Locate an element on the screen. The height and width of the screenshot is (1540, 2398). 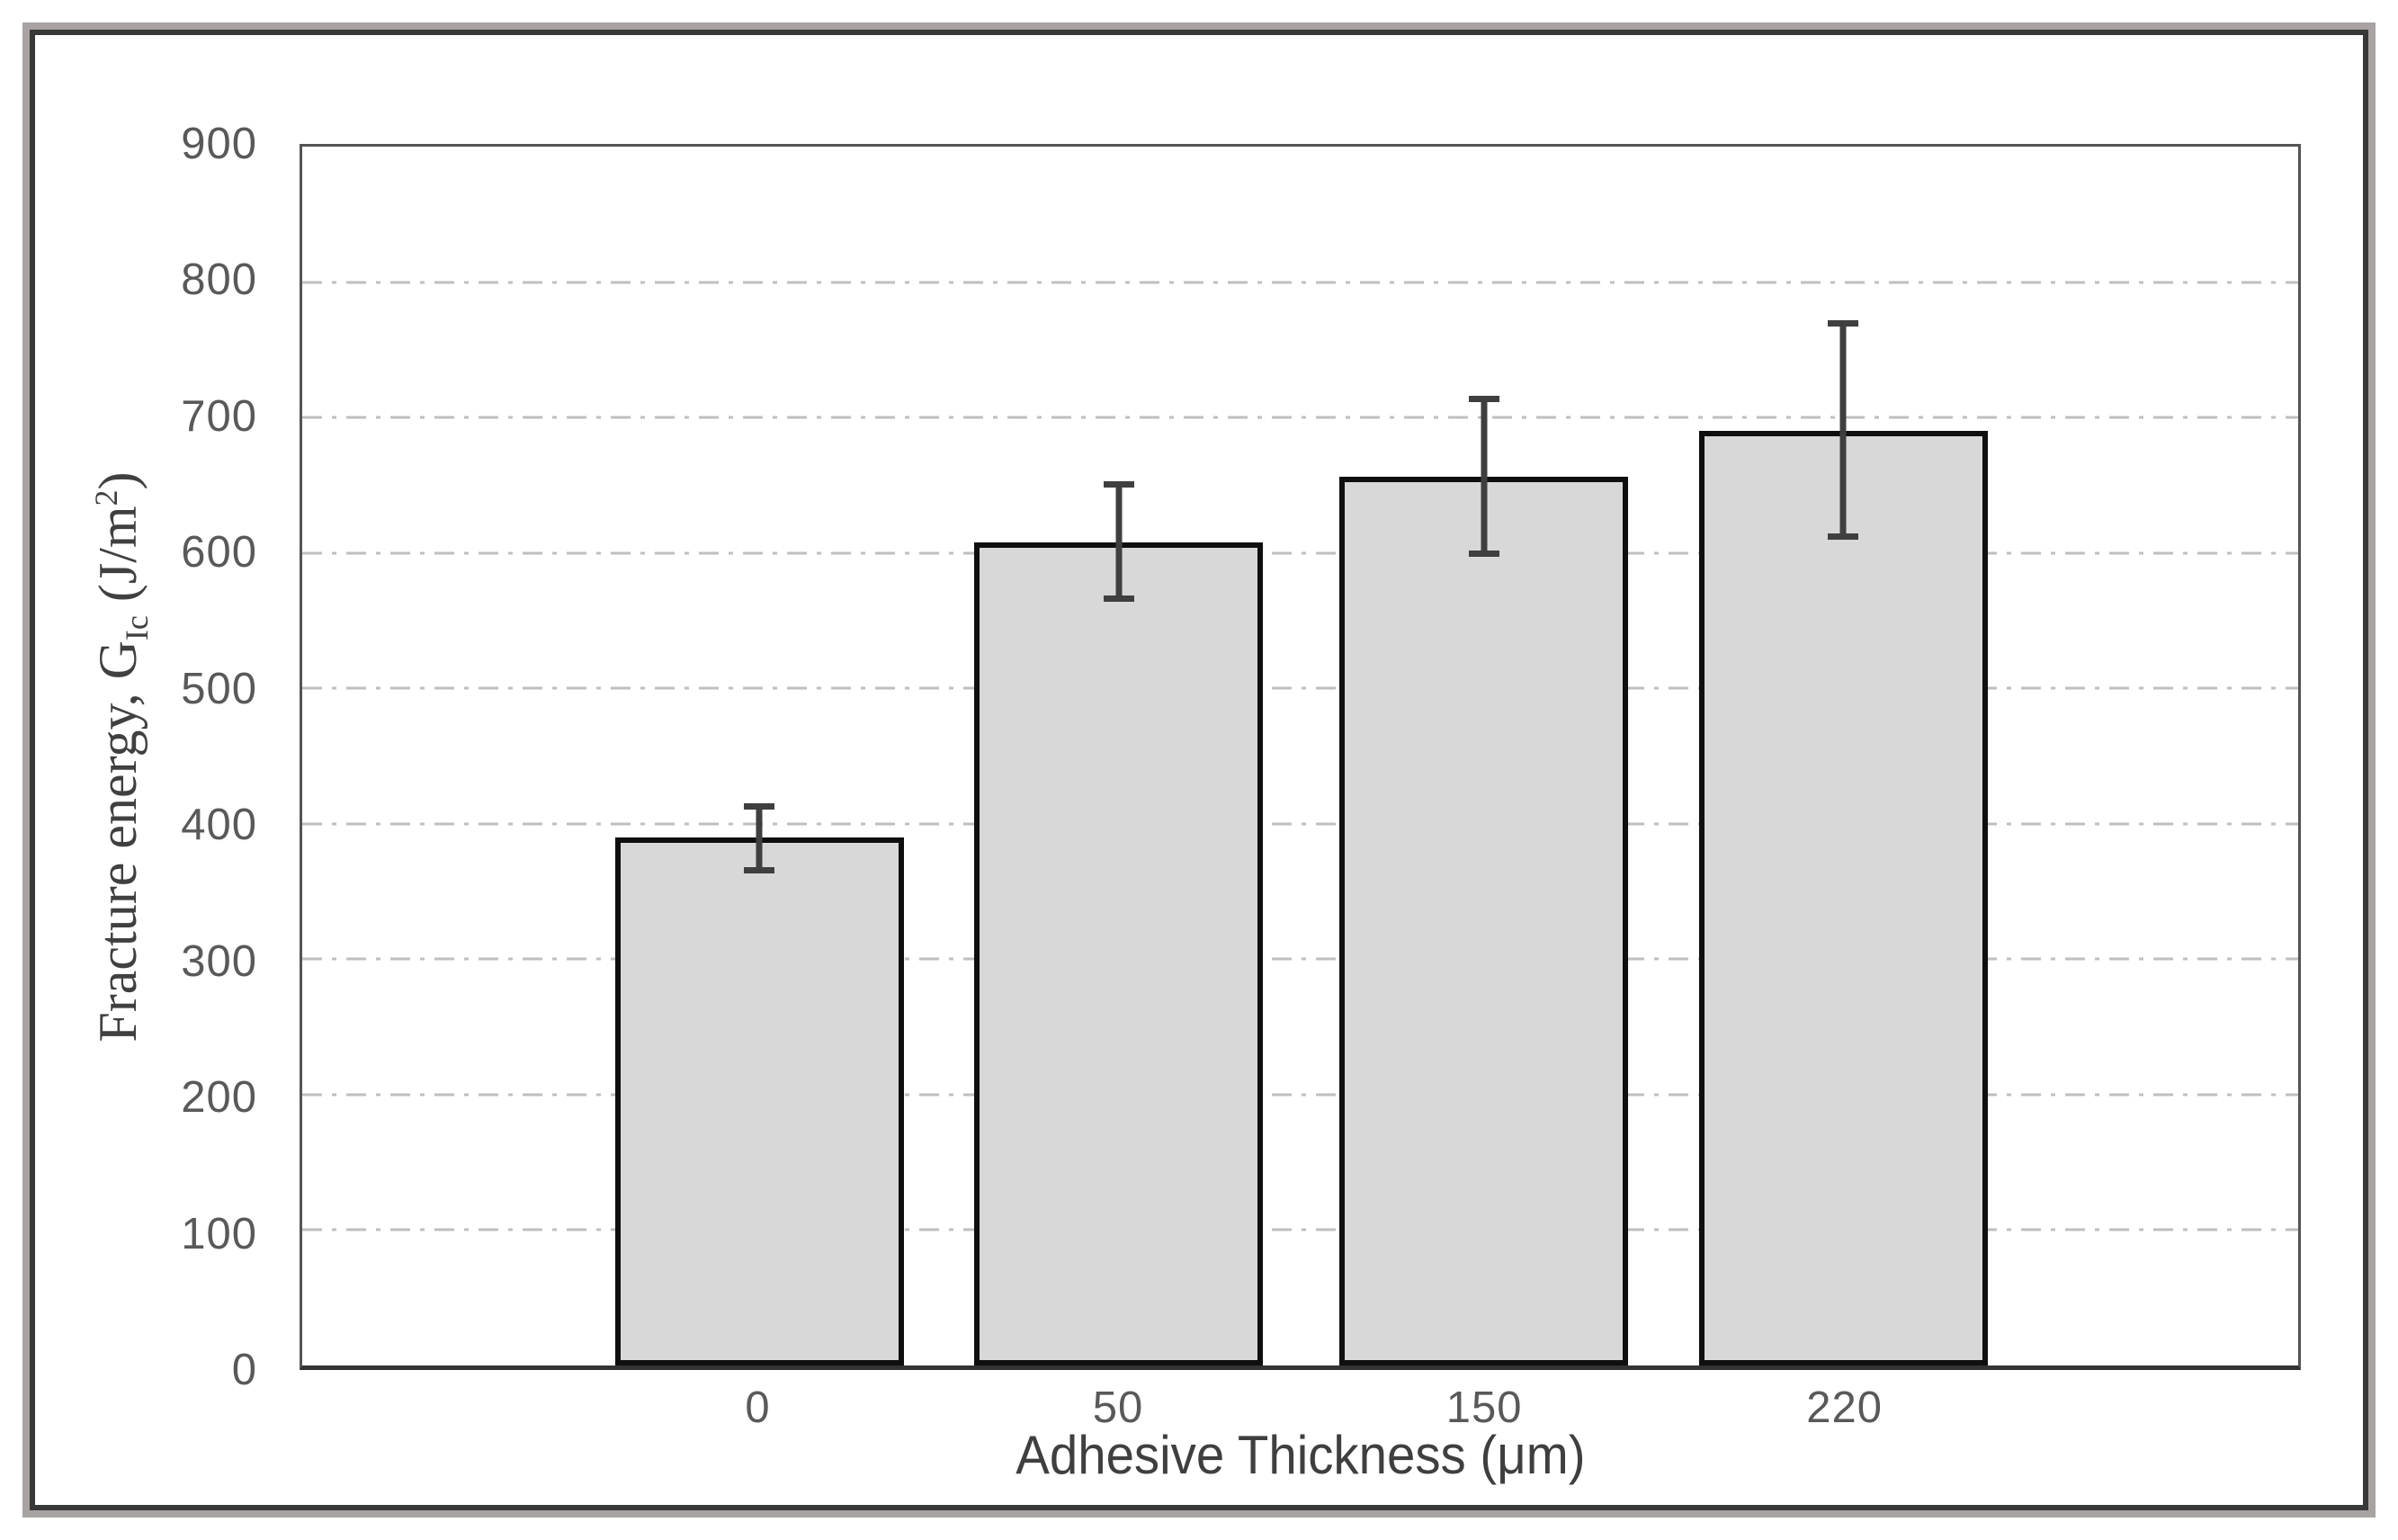
x-axis-tick-labels: 0 50 150 220 is located at coordinates (1300, 1406).